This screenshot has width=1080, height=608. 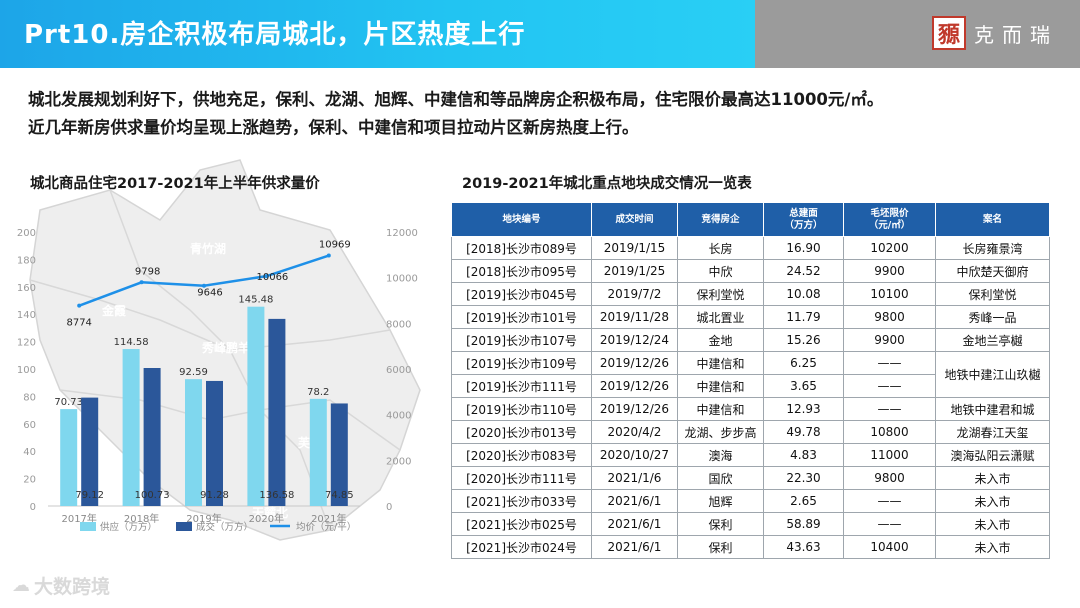 What do you see at coordinates (326, 527) in the screenshot?
I see `legend-price-label: 均价（元/平）` at bounding box center [326, 527].